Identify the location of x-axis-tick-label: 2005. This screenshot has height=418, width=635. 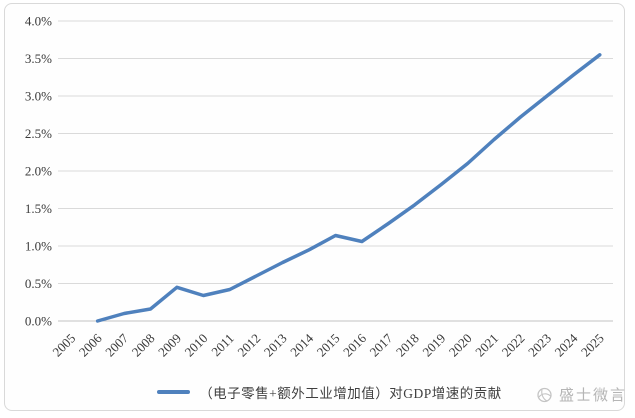
(63, 345).